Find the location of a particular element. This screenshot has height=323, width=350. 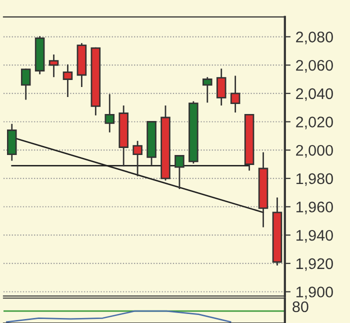

y-tick-label: 1,960 is located at coordinates (314, 208).